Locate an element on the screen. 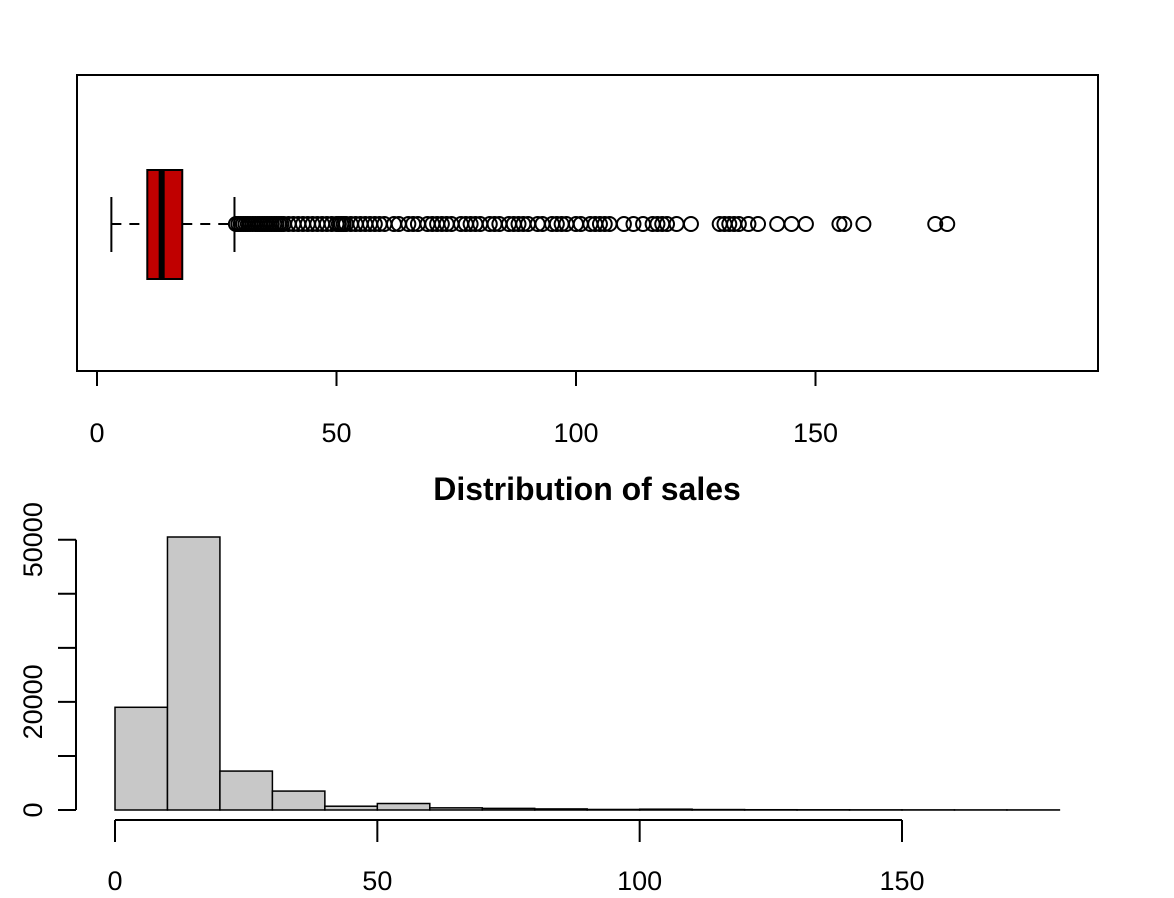  histogram-x-tick-label: 150 is located at coordinates (901, 881).